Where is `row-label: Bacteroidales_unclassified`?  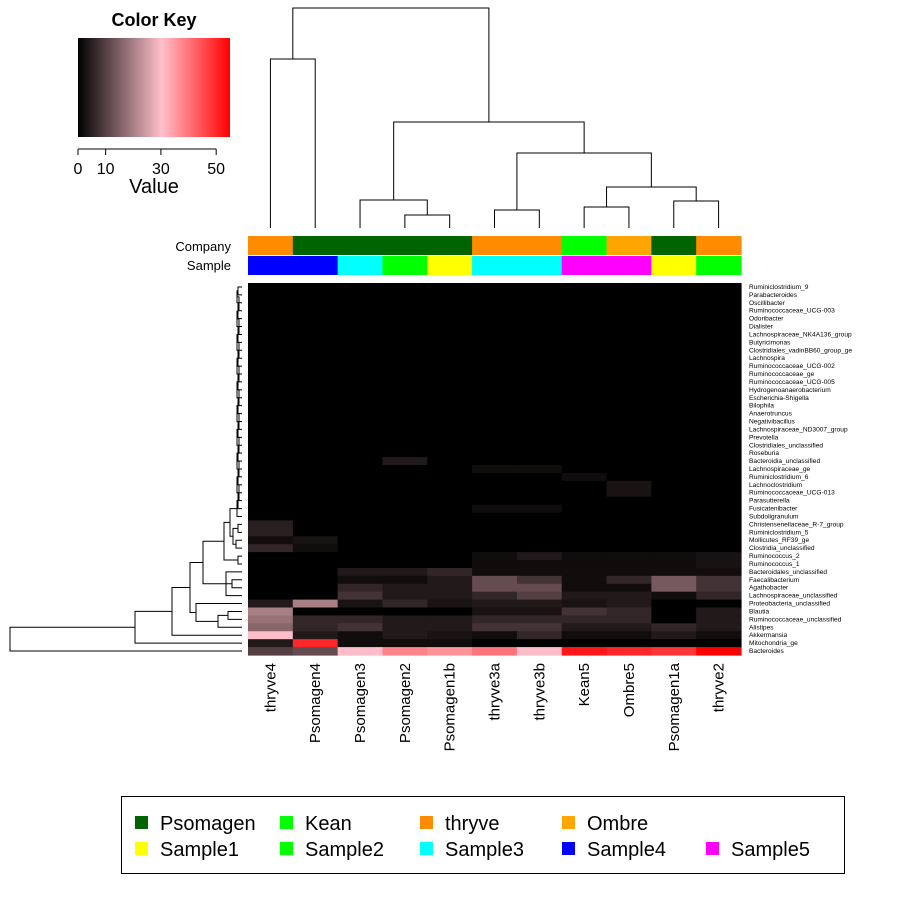 row-label: Bacteroidales_unclassified is located at coordinates (788, 572).